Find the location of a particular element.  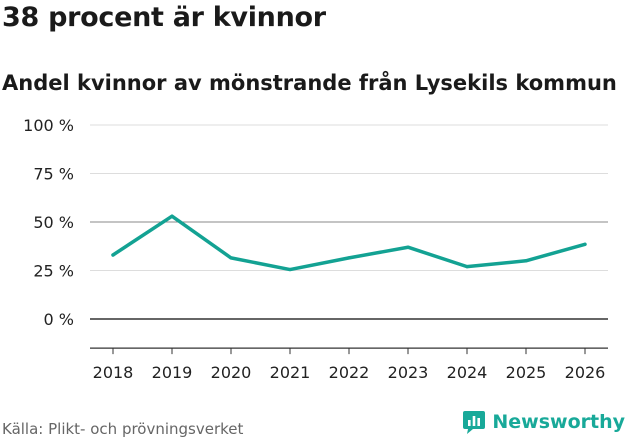

x-tick-label: 2025 is located at coordinates (526, 372).